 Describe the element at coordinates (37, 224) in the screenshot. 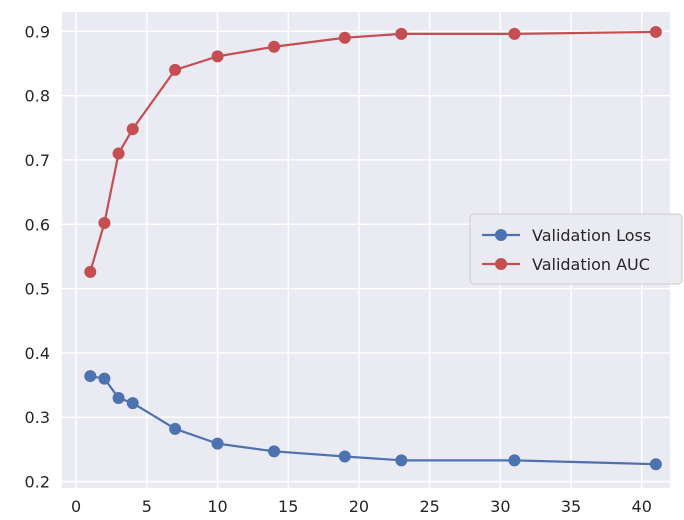

I see `y-tick-label: 0.6` at that location.